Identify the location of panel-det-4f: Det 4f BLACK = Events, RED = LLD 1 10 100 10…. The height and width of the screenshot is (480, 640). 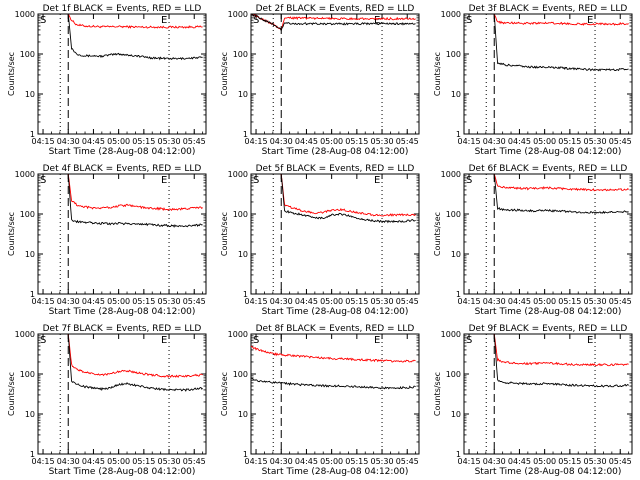
(107, 240).